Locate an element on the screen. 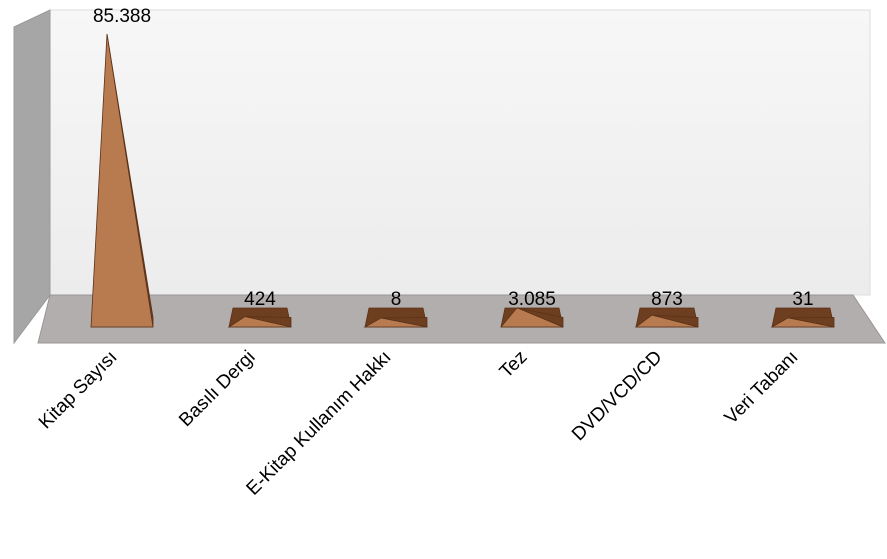  side-wall is located at coordinates (32, 176).